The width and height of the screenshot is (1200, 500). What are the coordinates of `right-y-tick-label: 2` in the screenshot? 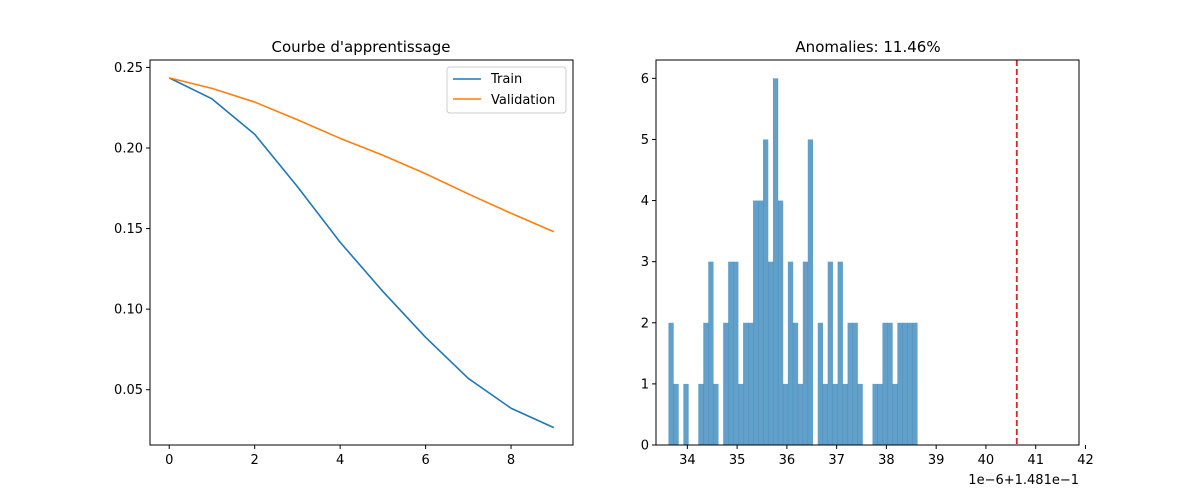 It's located at (645, 323).